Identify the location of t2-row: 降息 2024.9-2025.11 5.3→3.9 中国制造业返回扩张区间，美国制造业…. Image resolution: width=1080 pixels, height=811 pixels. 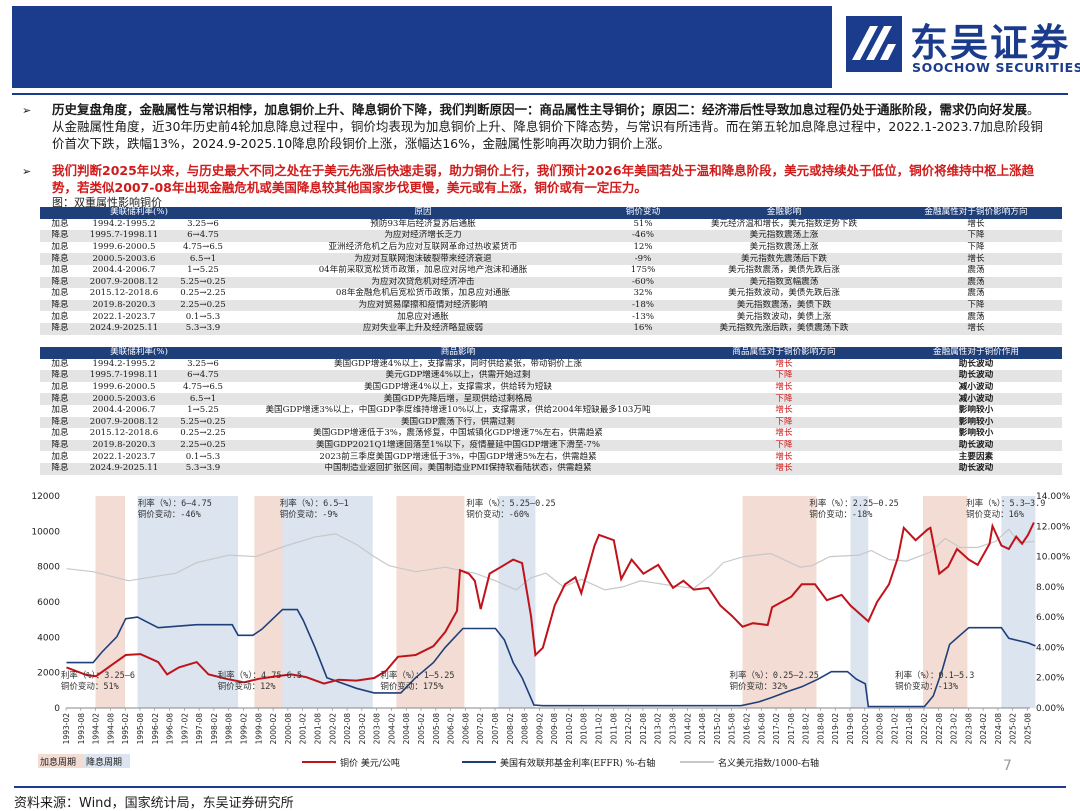
(551, 468).